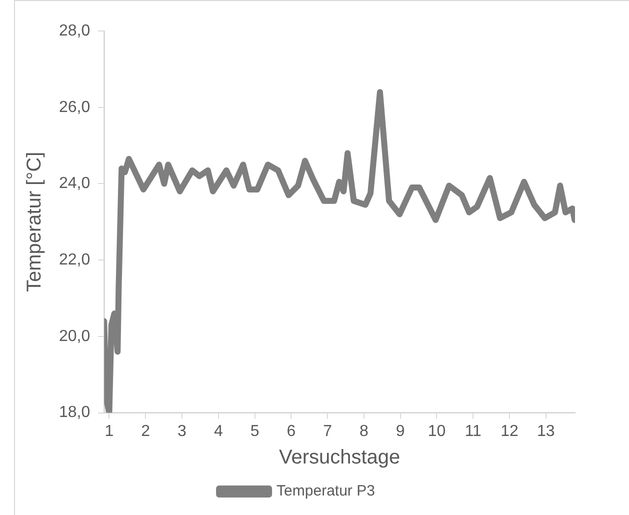 This screenshot has height=515, width=629. What do you see at coordinates (291, 431) in the screenshot?
I see `x-tick-label: 6` at bounding box center [291, 431].